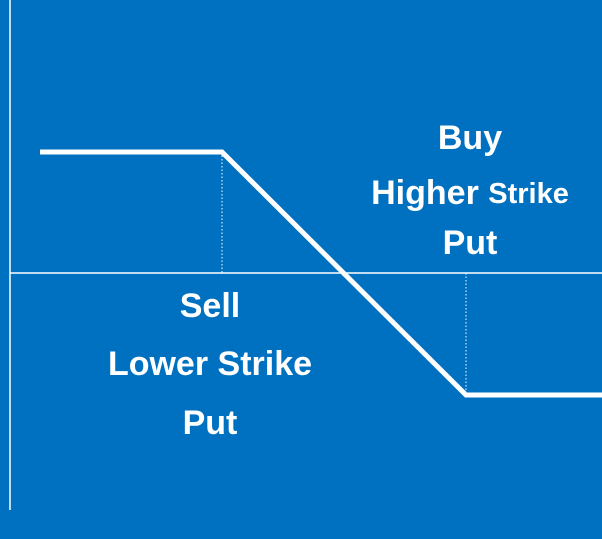 This screenshot has width=602, height=539. I want to click on annotation-line: Higher Strike, so click(470, 193).